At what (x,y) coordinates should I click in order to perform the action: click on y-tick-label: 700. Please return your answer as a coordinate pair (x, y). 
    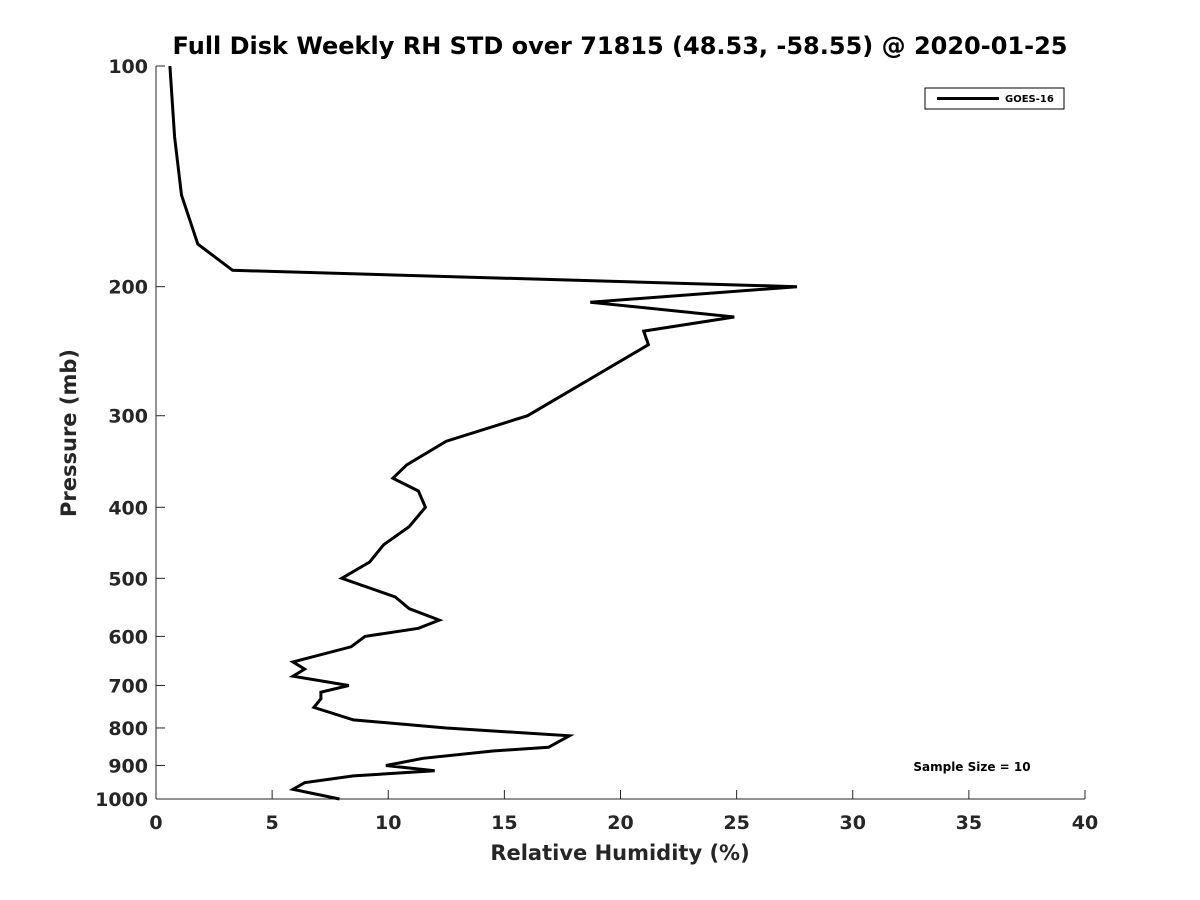
    Looking at the image, I should click on (128, 686).